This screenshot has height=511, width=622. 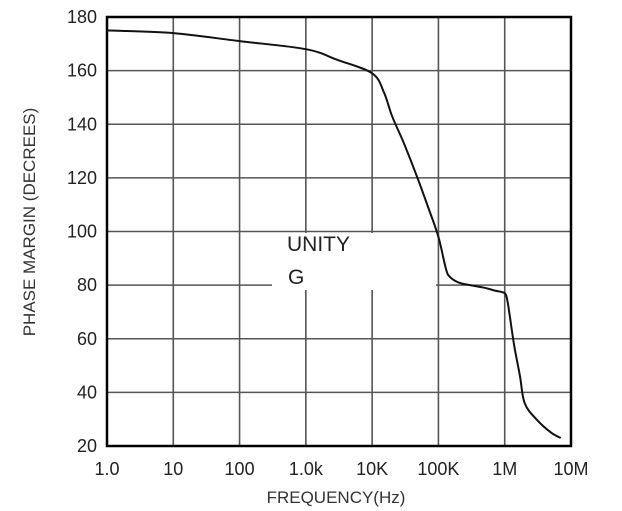 I want to click on y-tick-label: 20, so click(x=87, y=446).